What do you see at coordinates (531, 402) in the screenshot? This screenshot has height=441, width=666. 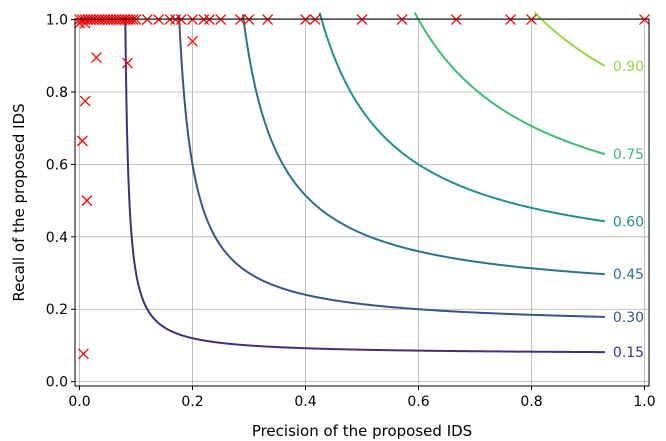 I see `x-tick-label: 0.8` at bounding box center [531, 402].